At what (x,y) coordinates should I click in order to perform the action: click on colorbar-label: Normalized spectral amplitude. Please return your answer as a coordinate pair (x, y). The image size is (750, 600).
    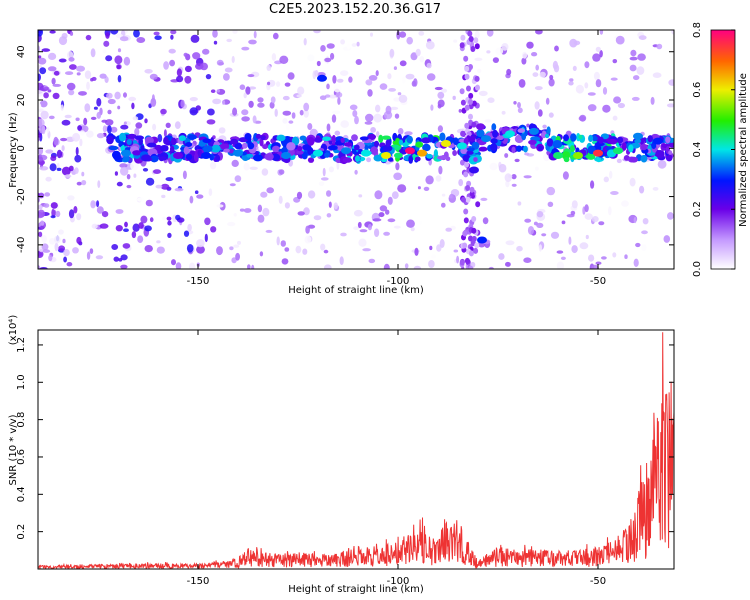
    Looking at the image, I should click on (743, 150).